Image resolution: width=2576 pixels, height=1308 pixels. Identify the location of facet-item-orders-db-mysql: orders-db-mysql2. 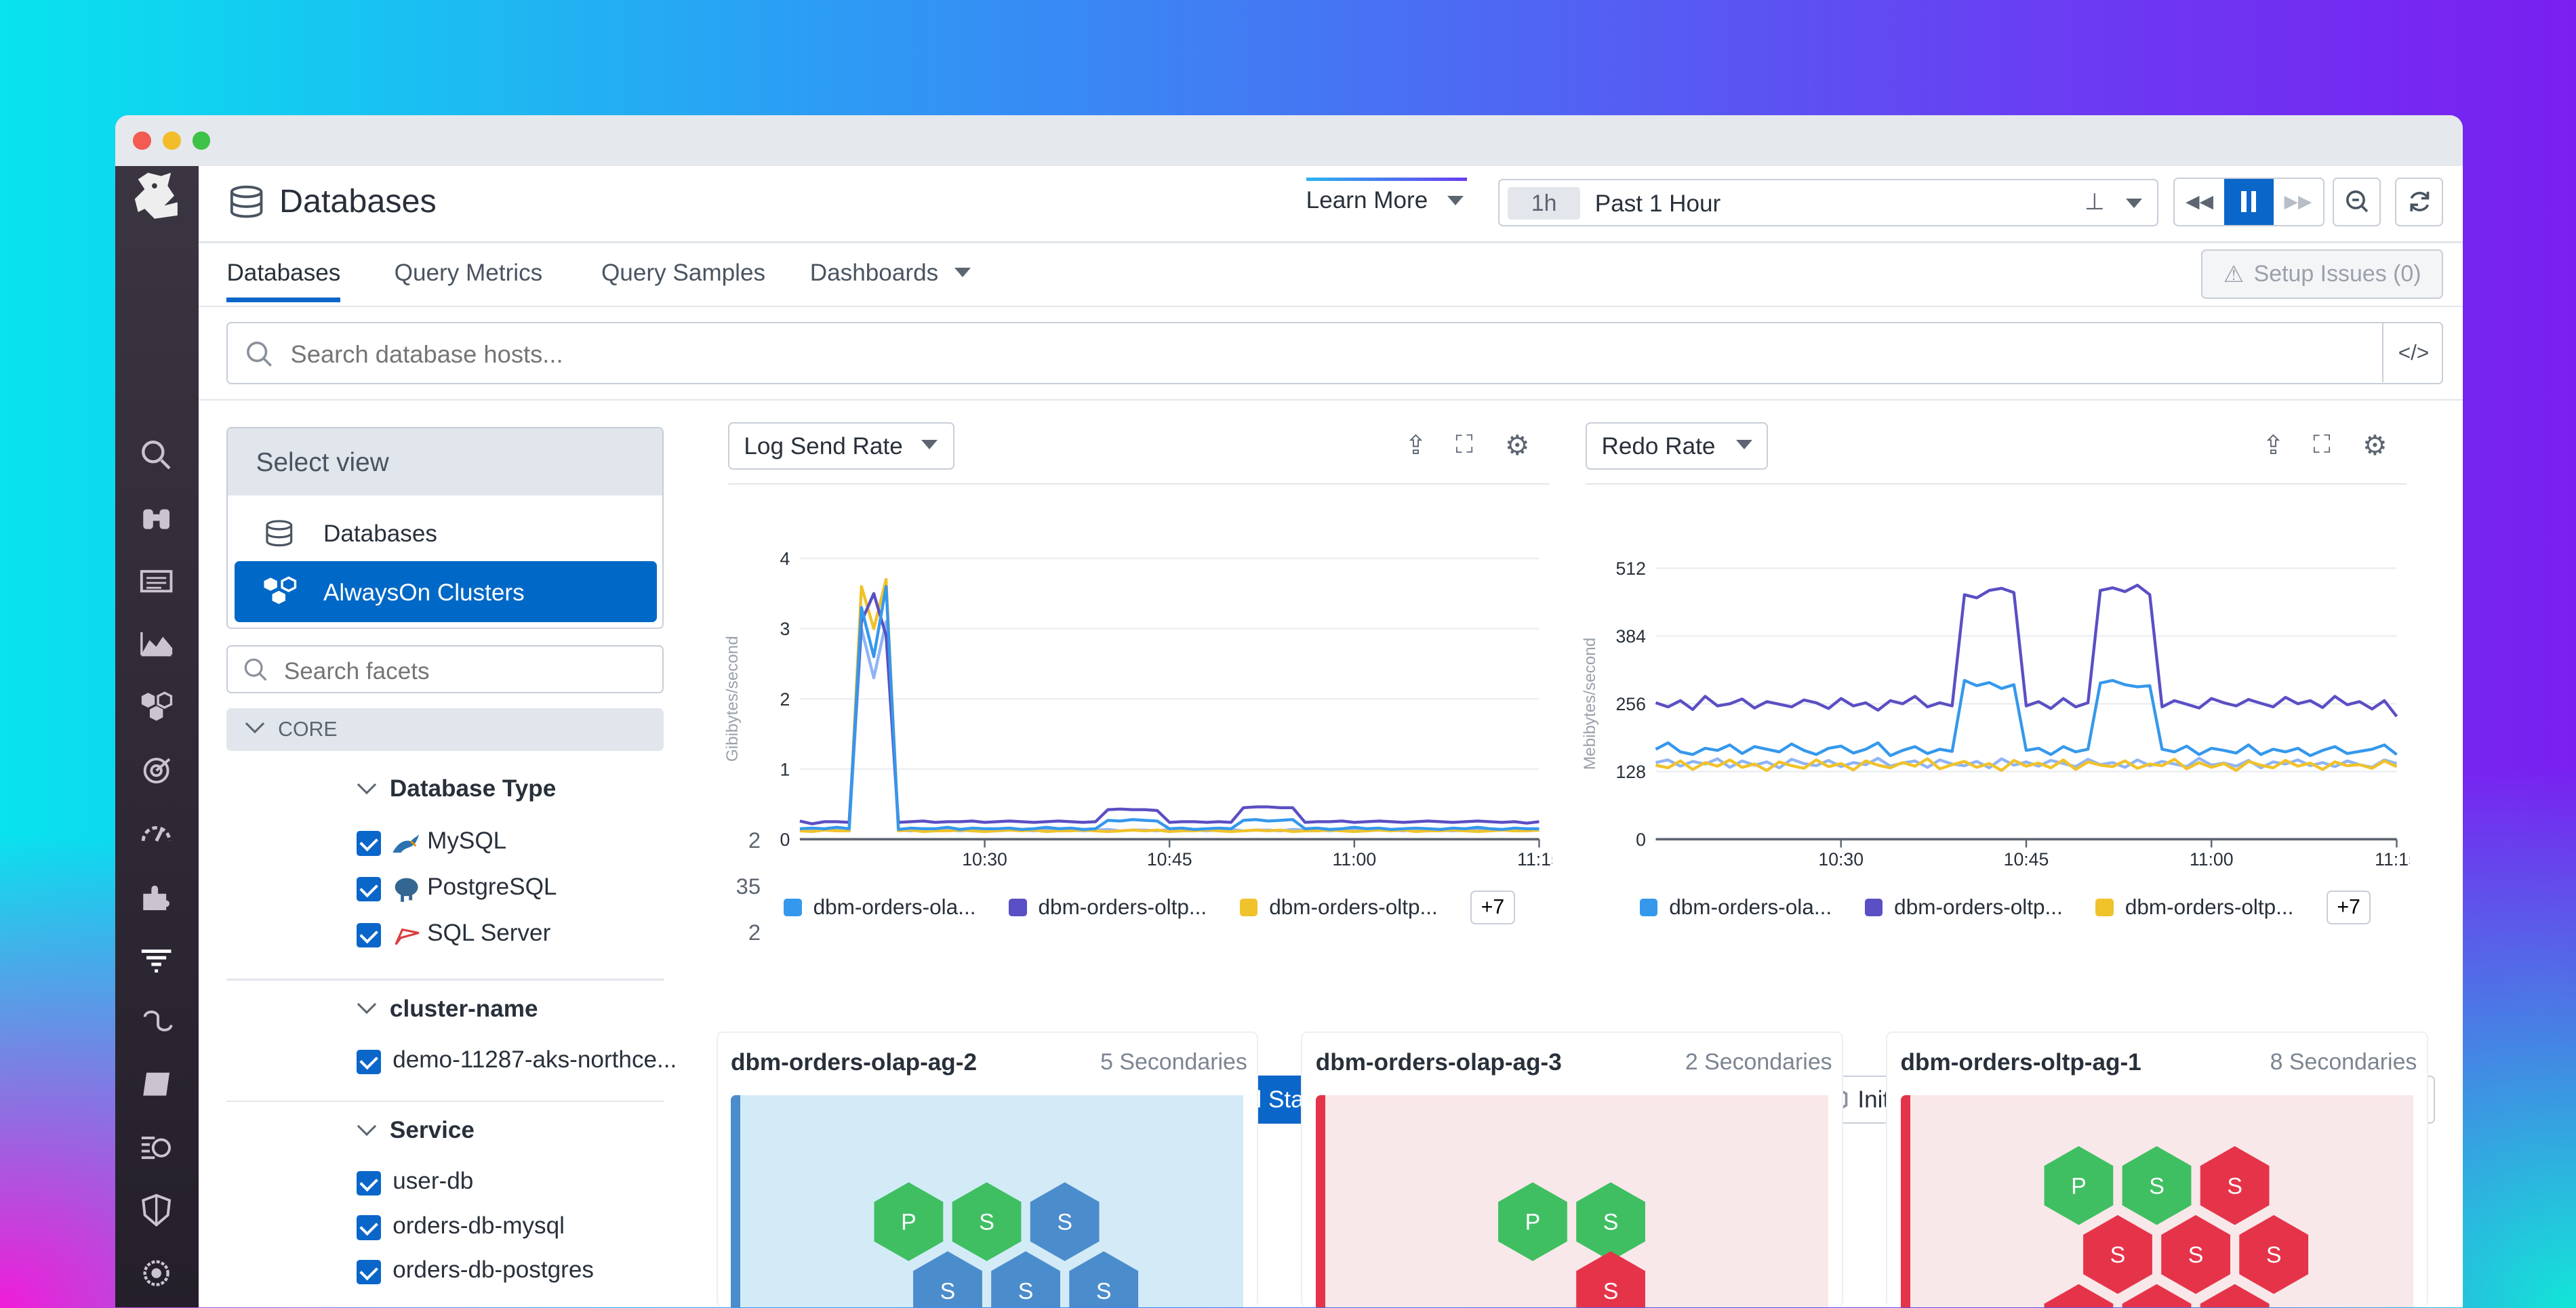
(558, 1229).